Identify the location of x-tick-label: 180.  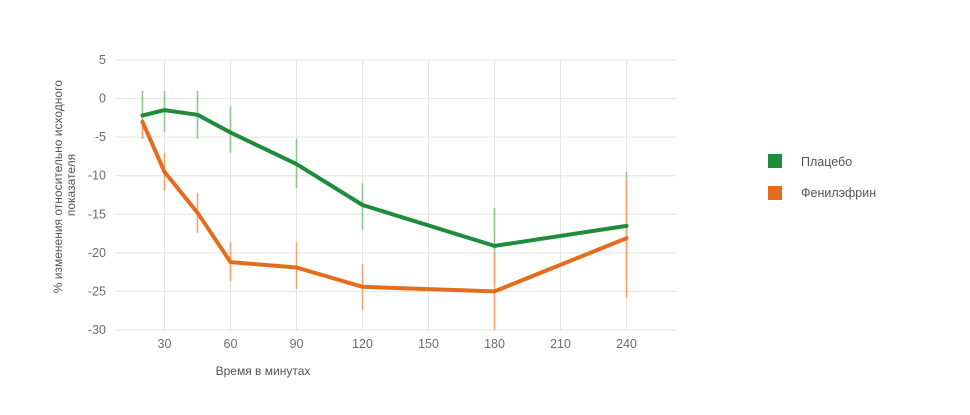
(494, 344).